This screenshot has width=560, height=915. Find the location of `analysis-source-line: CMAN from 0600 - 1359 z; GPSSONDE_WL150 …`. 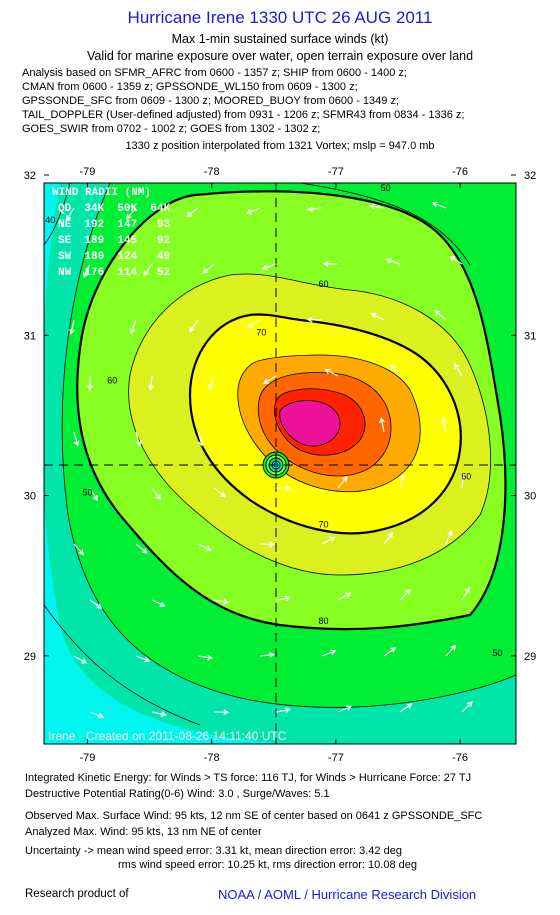

analysis-source-line: CMAN from 0600 - 1359 z; GPSSONDE_WL150 … is located at coordinates (190, 87).